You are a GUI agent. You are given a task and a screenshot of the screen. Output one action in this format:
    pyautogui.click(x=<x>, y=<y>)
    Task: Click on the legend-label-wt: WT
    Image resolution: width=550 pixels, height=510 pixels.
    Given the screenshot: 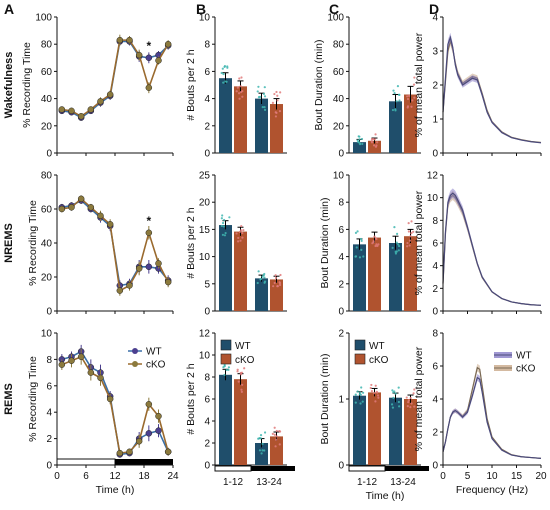 What is the action you would take?
    pyautogui.click(x=154, y=352)
    